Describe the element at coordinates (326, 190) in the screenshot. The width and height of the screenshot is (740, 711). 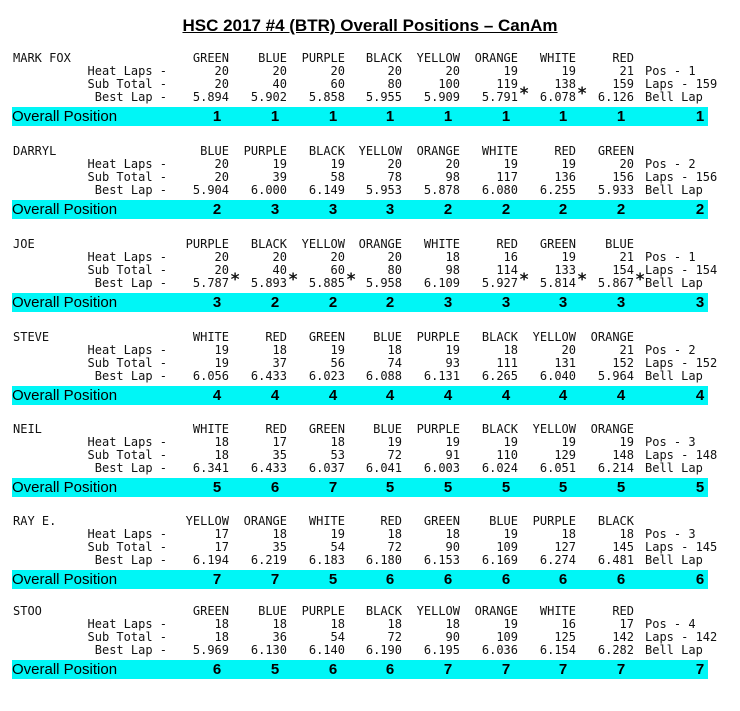
I see `value-cell: 6.149` at that location.